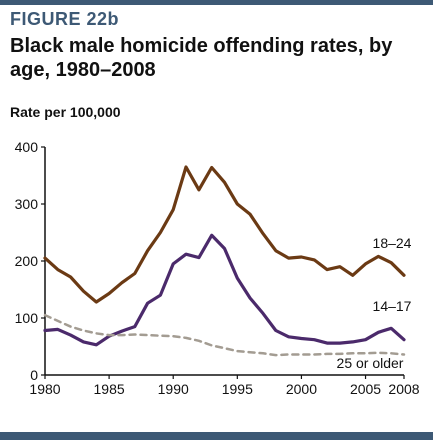  I want to click on x-tick-label: 1985, so click(109, 389).